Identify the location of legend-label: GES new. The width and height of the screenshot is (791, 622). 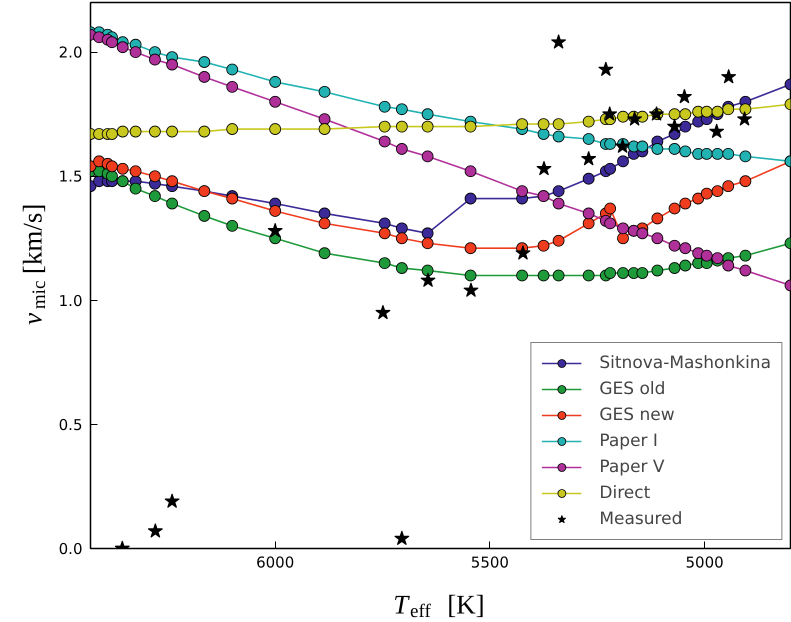
(637, 415).